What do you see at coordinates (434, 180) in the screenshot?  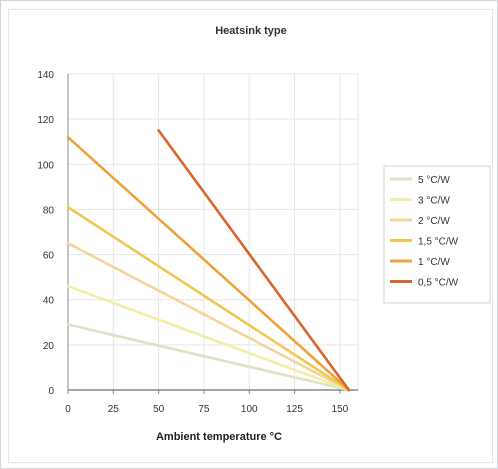 I see `legend-label: 5 °C/W` at bounding box center [434, 180].